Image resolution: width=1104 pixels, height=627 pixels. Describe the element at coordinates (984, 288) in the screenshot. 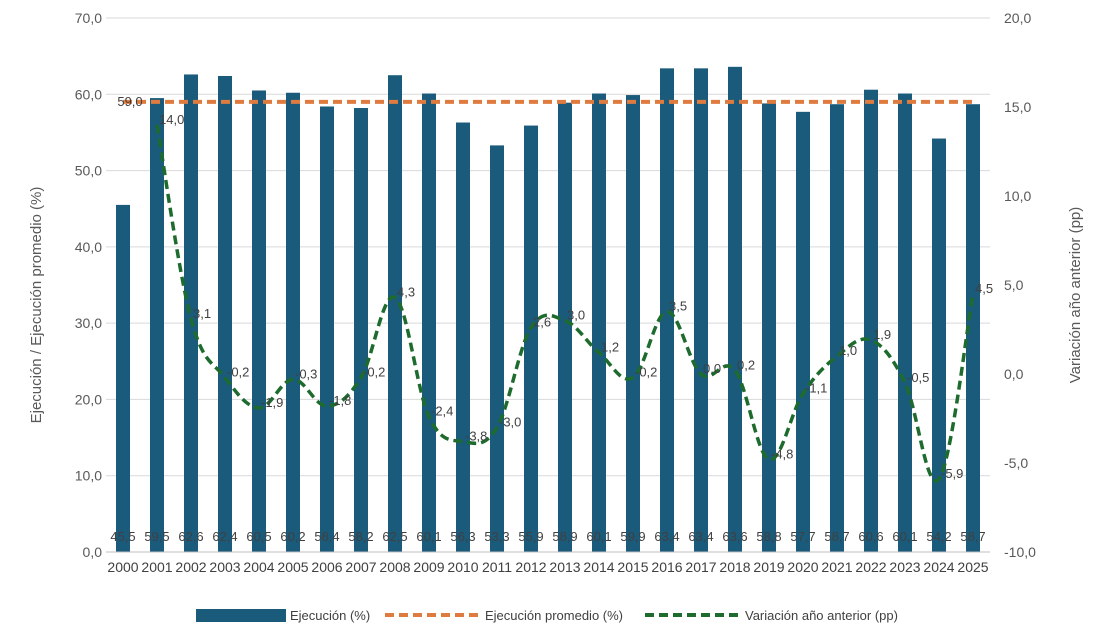

I see `variation-point-label: 4,5` at that location.